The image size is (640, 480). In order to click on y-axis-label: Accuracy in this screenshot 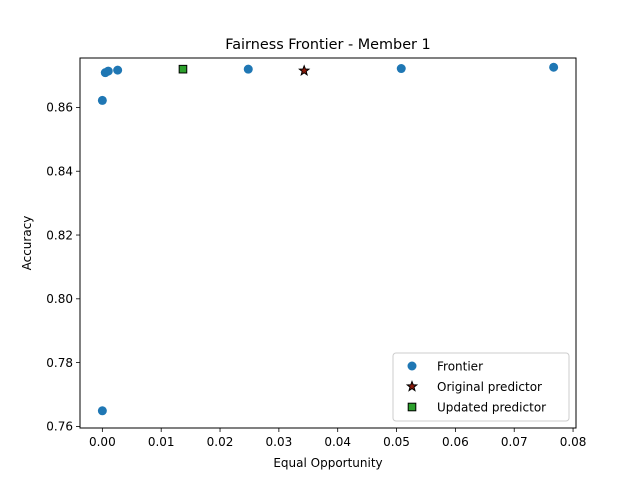, I will do `click(27, 243)`.